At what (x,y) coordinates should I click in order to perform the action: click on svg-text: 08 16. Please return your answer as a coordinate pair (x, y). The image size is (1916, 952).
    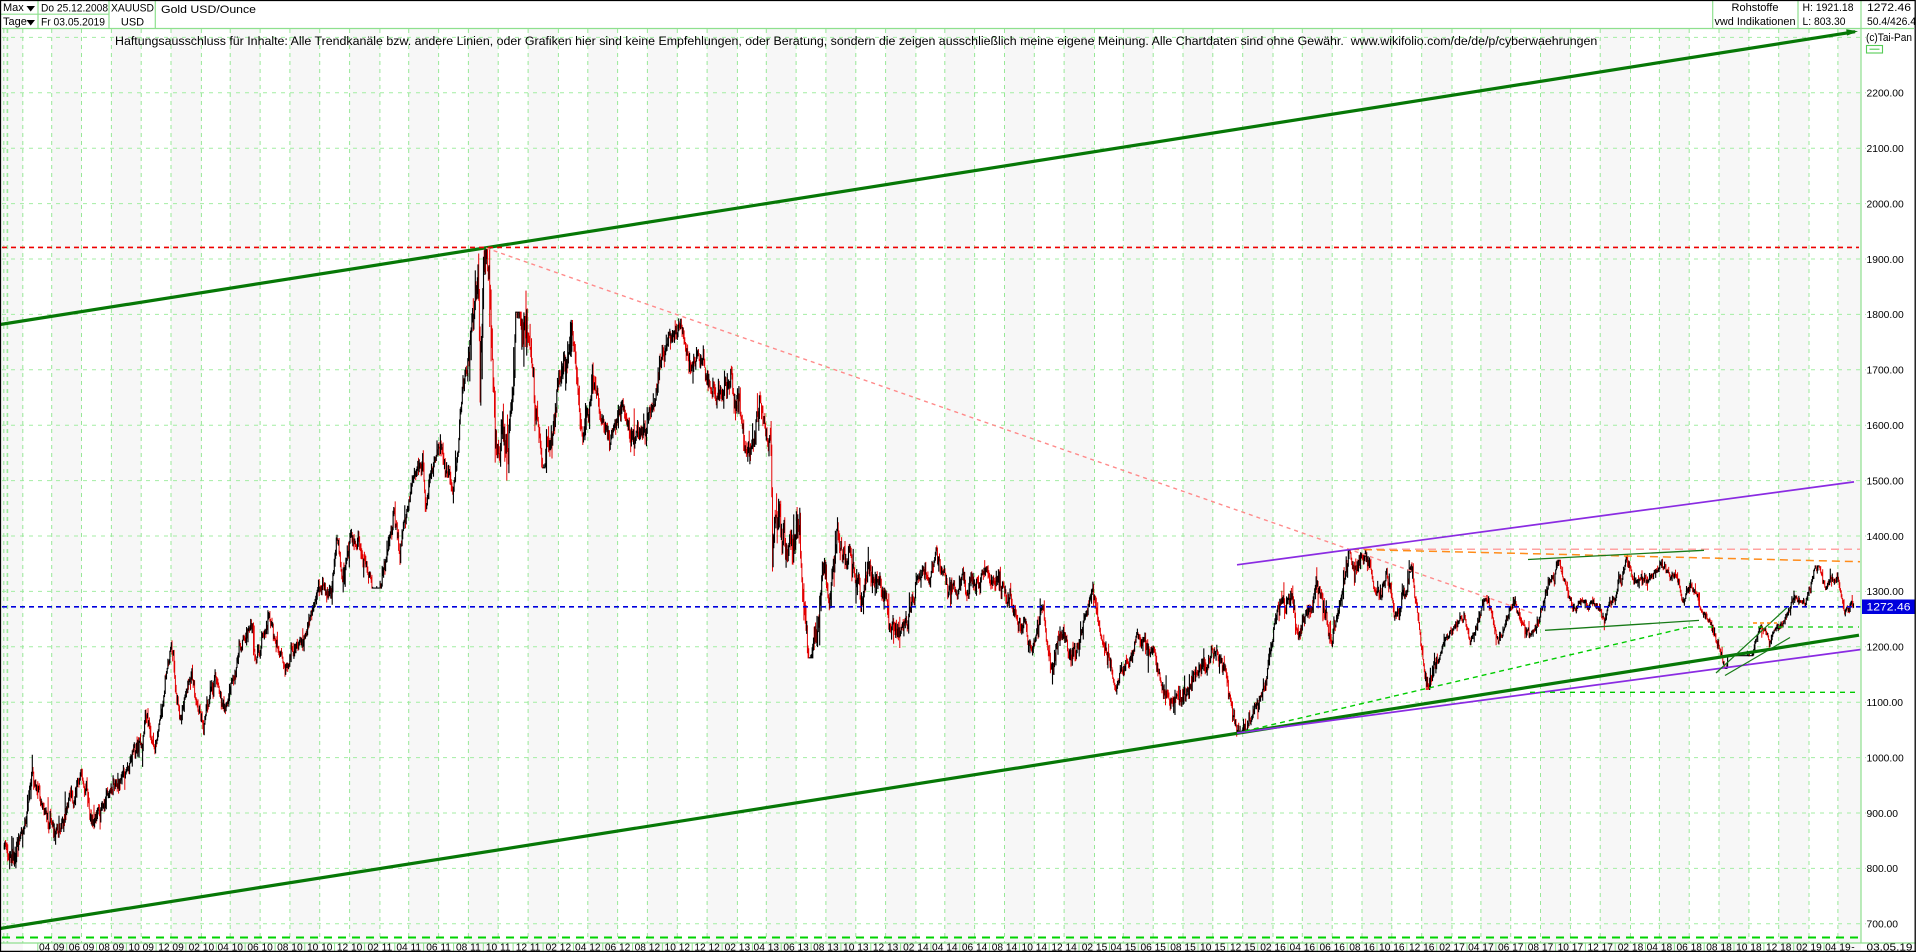
    Looking at the image, I should click on (1362, 947).